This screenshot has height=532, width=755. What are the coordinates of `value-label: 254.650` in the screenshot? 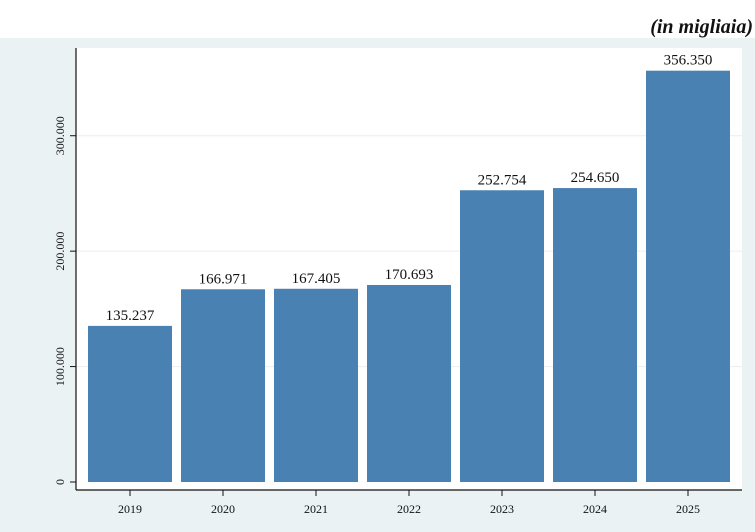 It's located at (595, 178).